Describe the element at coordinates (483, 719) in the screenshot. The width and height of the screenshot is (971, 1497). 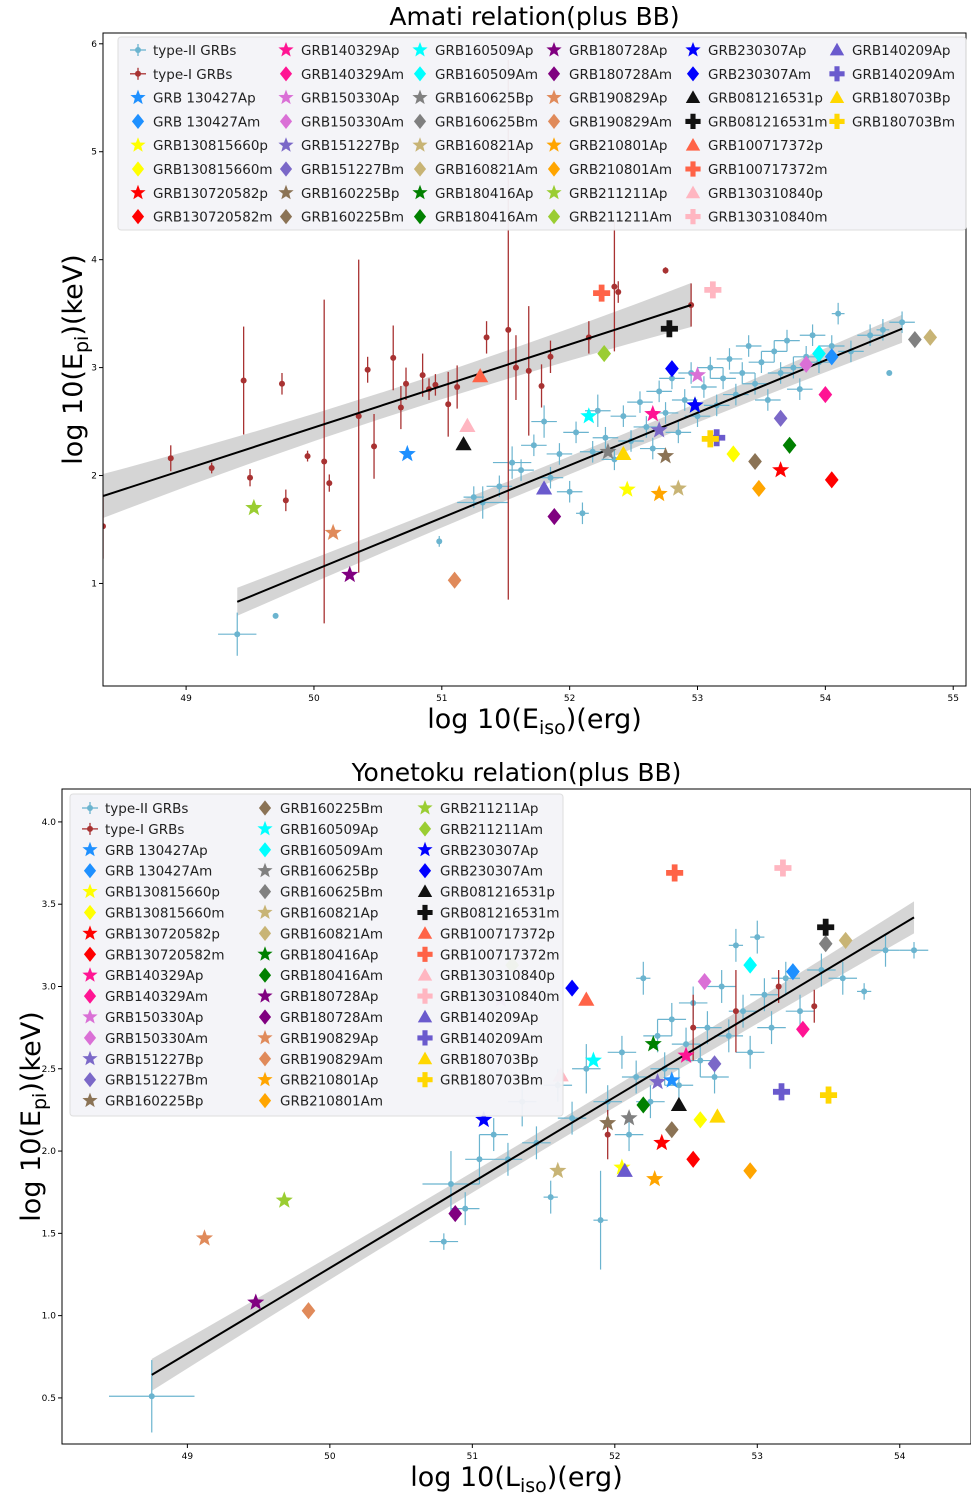
I see `x-axis-label-main: log 10(E` at that location.